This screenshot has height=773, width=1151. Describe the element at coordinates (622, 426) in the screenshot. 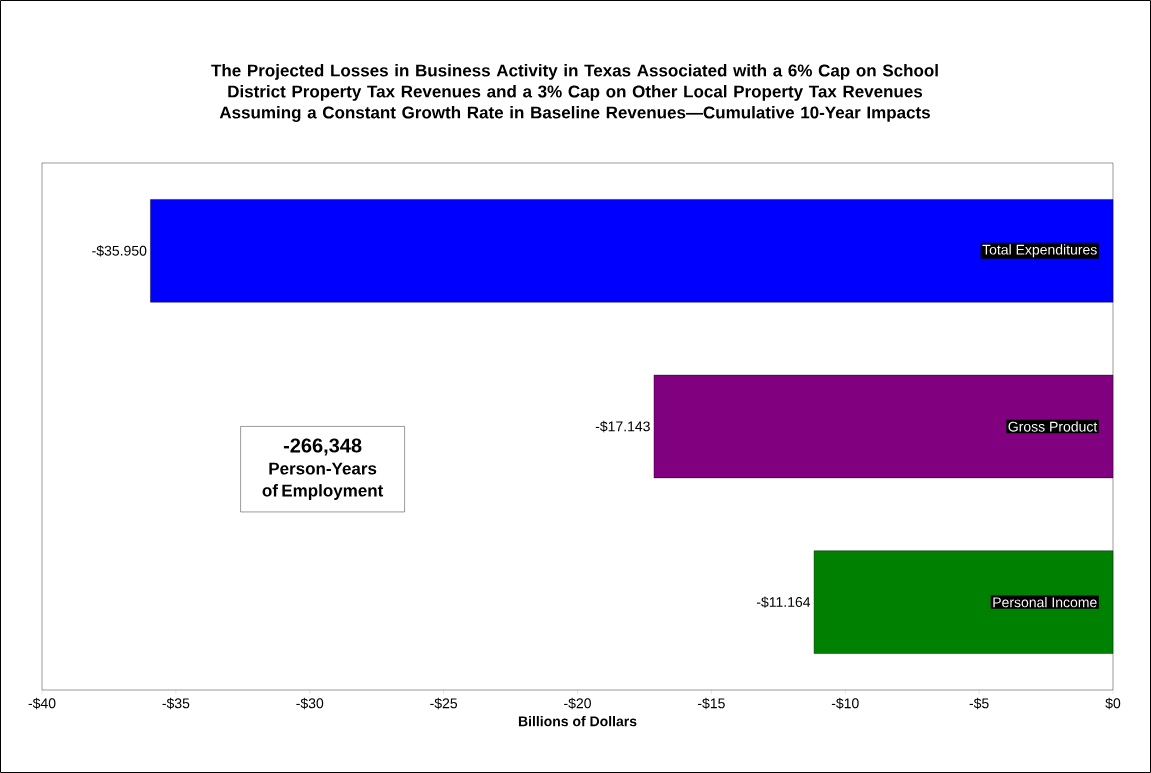

I see `data-label: -$17.143` at that location.